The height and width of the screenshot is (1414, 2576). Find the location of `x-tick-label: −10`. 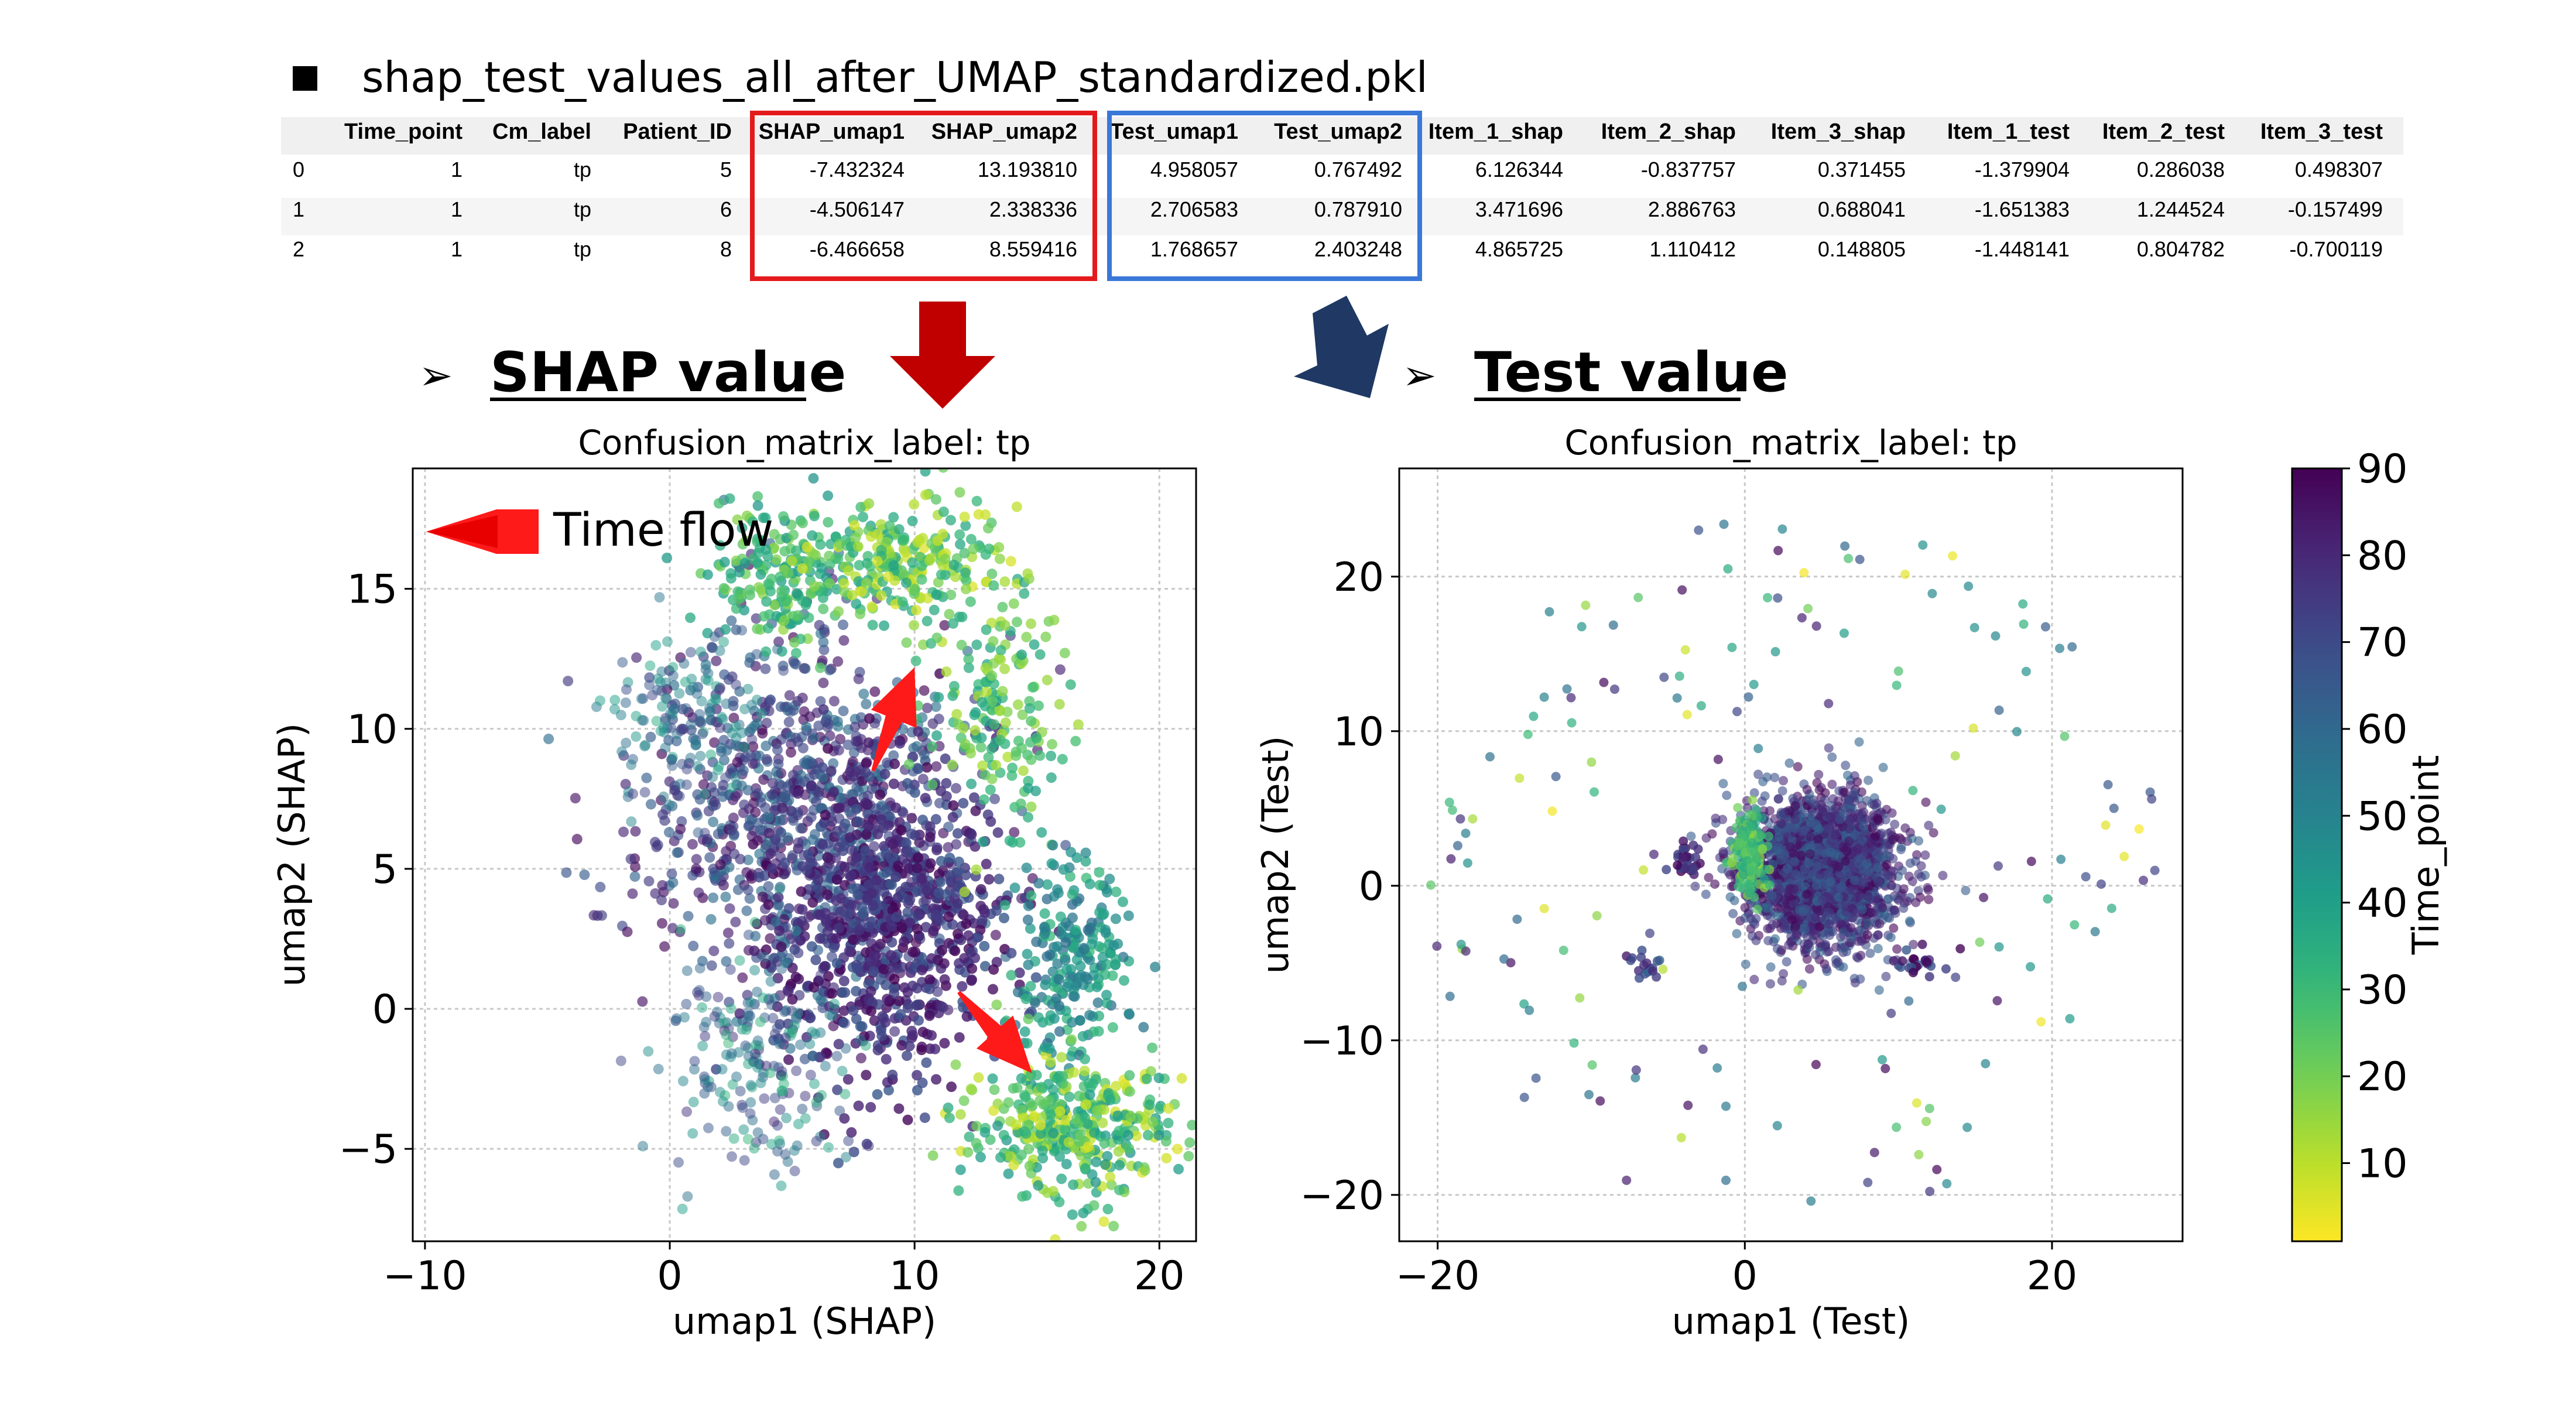

x-tick-label: −10 is located at coordinates (425, 1276).